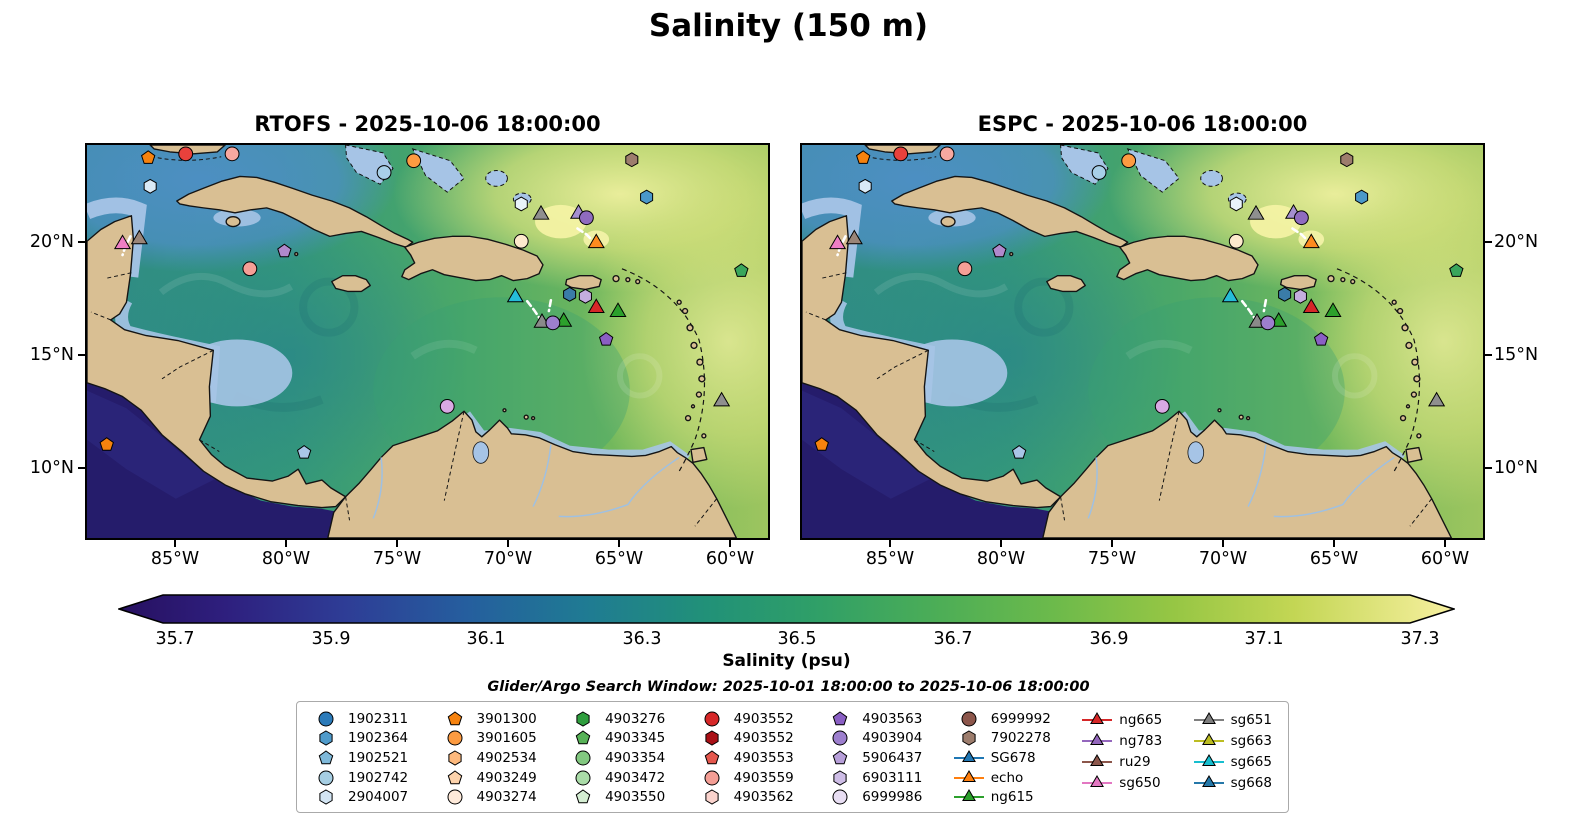 The height and width of the screenshot is (828, 1577). What do you see at coordinates (619, 559) in the screenshot?
I see `x-tick-label: 65°W` at bounding box center [619, 559].